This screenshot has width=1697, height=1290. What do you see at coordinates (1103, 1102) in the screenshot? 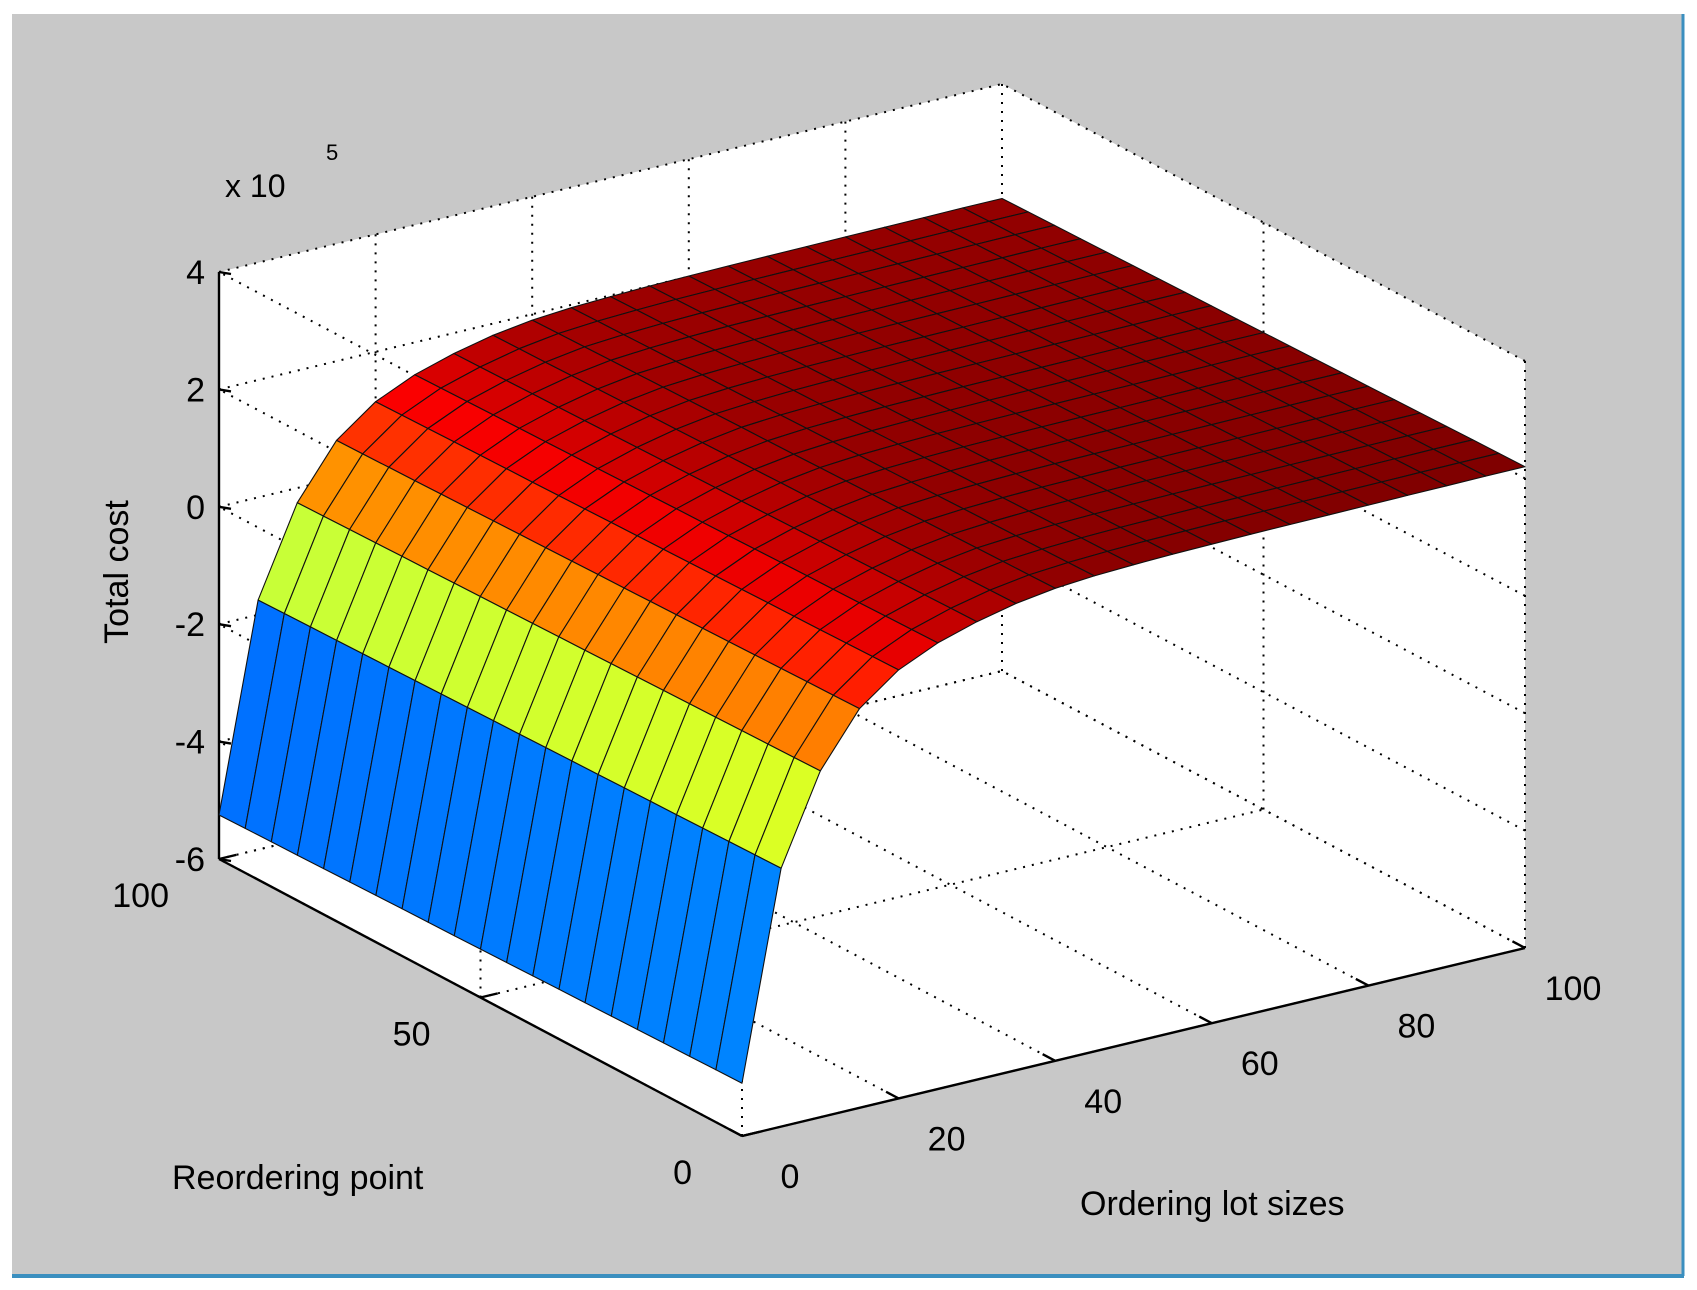
I see `x-tick-label: 40` at bounding box center [1103, 1102].